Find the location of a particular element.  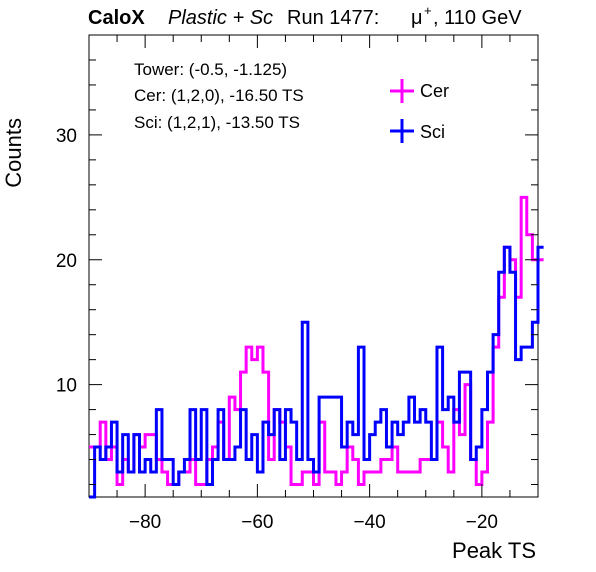

y-axis-title: Counts is located at coordinates (13, 153).